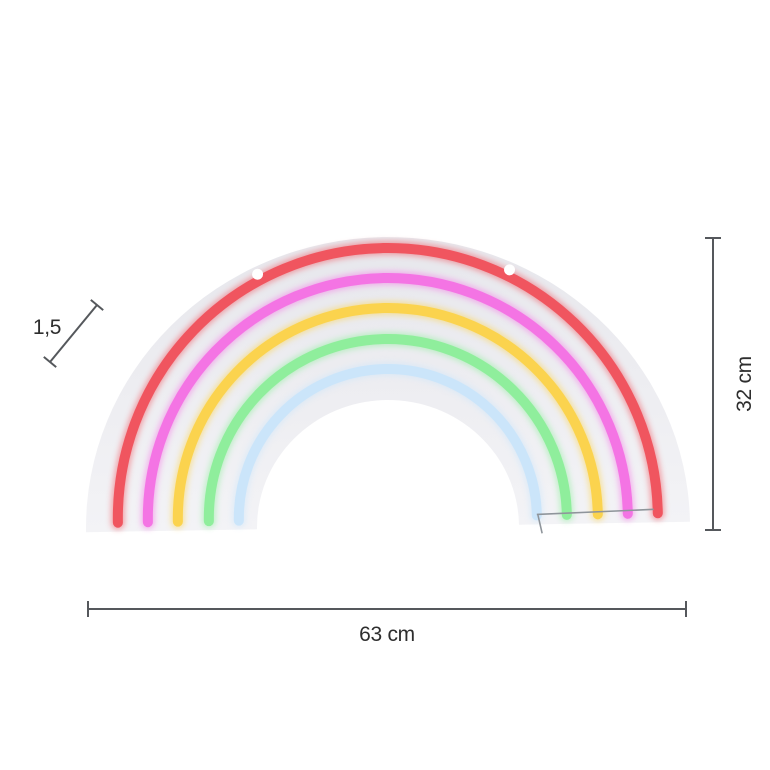 This screenshot has width=770, height=770. What do you see at coordinates (258, 274) in the screenshot?
I see `mounting-hole-left` at bounding box center [258, 274].